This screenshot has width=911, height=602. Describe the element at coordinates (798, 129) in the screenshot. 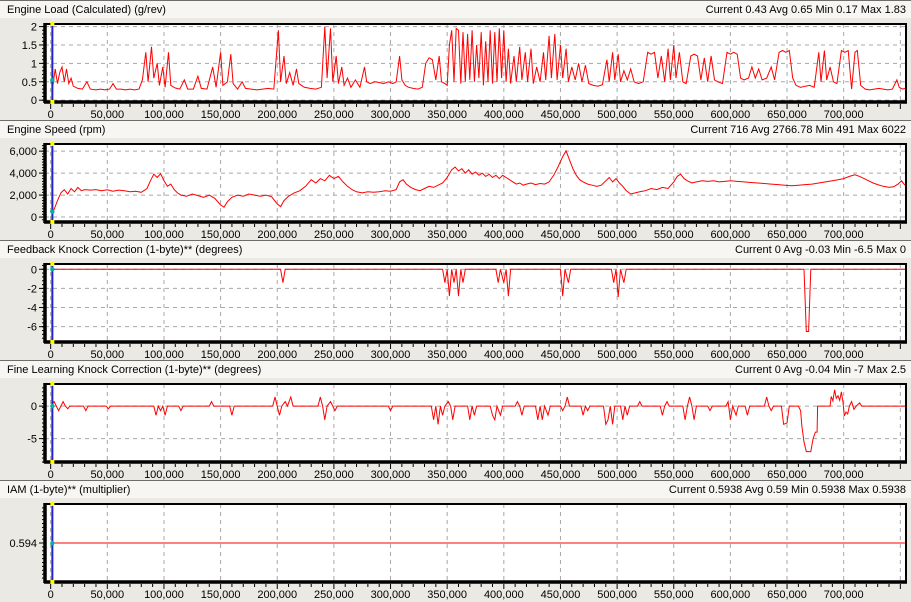

I see `chart-stats: Current 716 Avg 2766.78 Min 491 Max 6022` at that location.